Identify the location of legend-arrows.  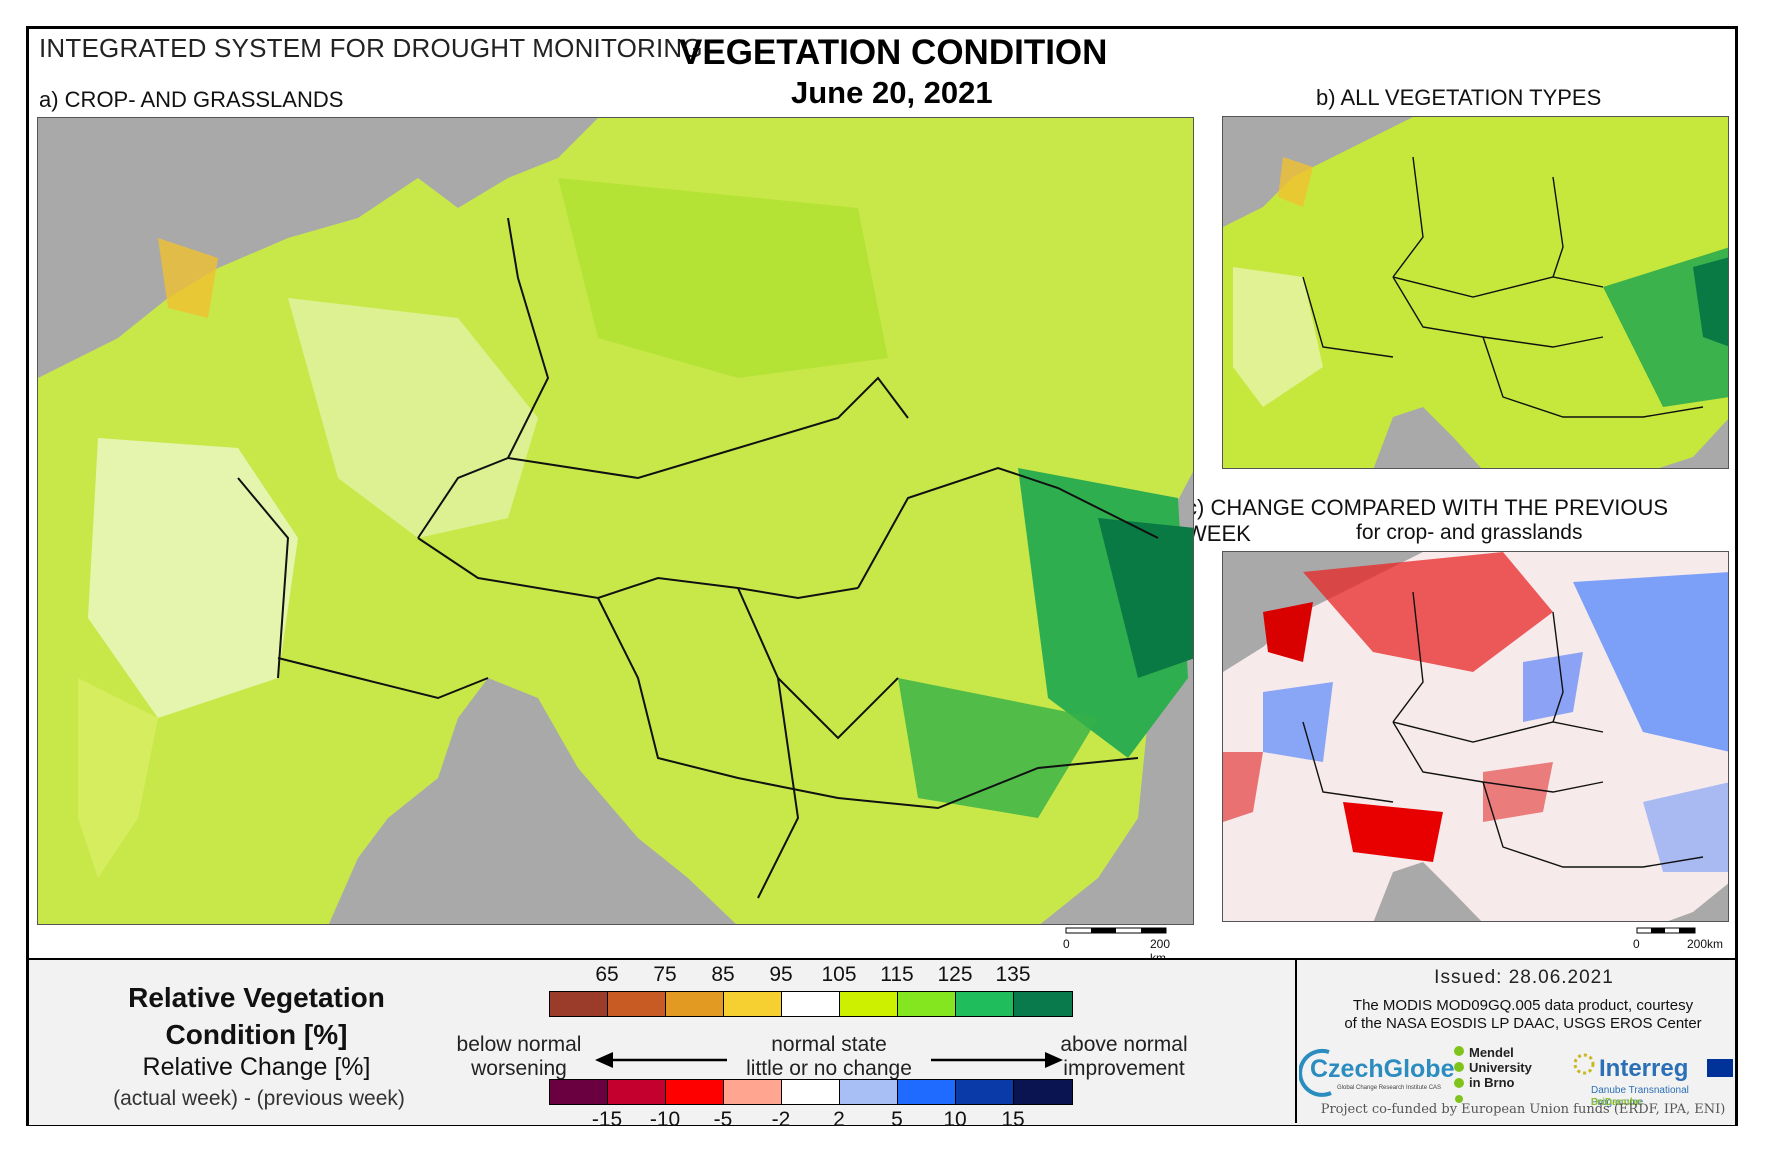
(829, 1060).